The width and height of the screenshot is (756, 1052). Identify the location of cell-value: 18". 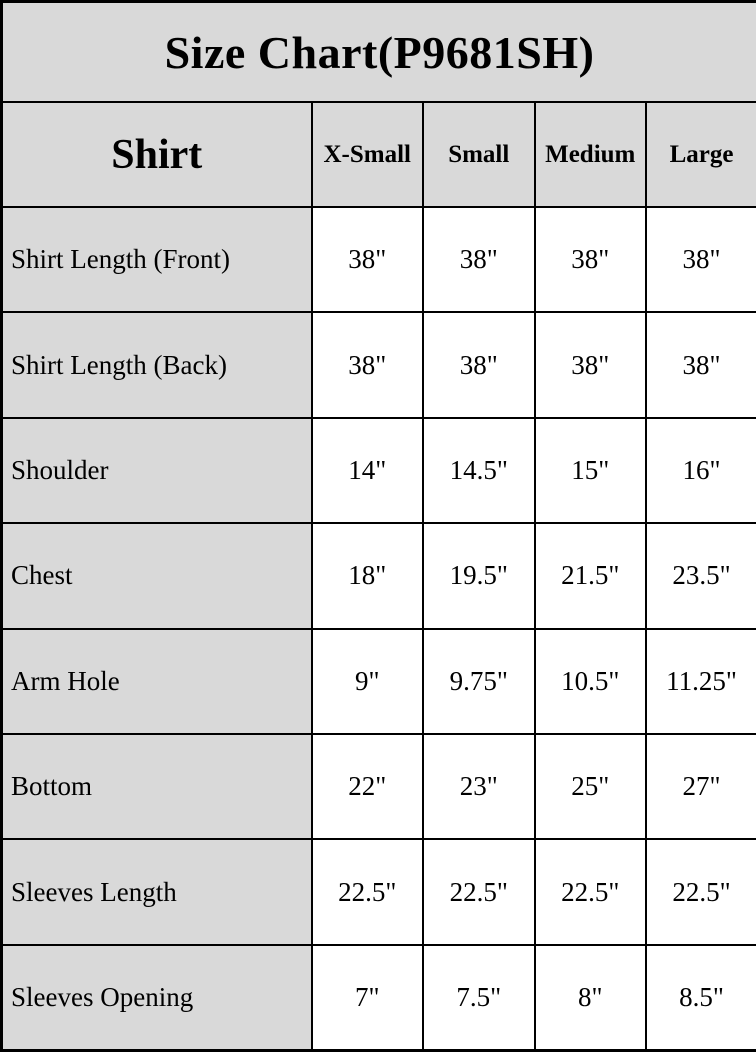
(367, 576).